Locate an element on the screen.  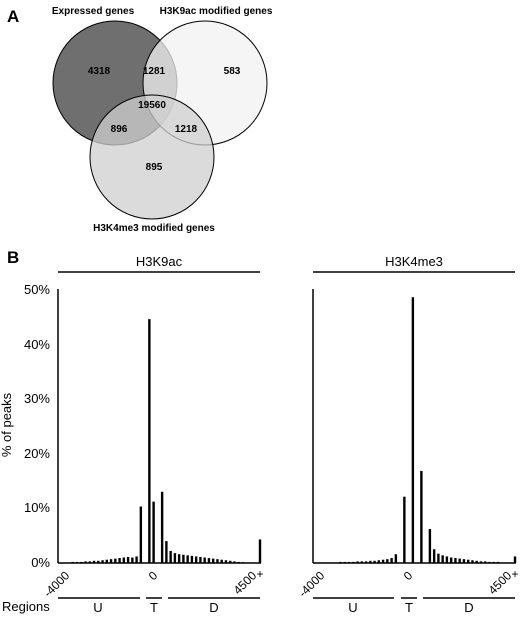
y-axis-title: % of peaks is located at coordinates (7, 424).